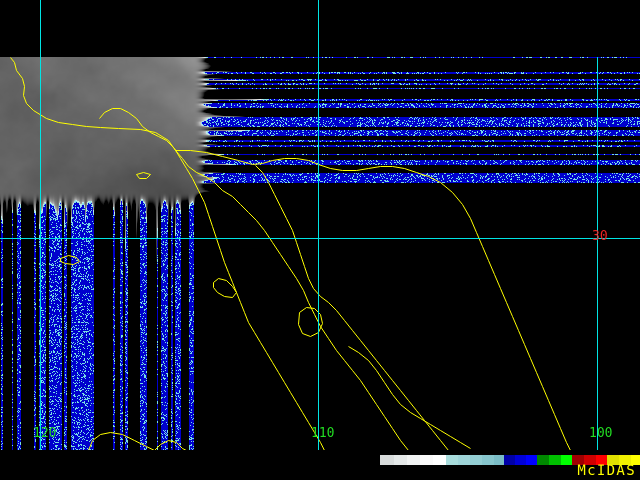  I want to click on enhancement-color-bar, so click(510, 460).